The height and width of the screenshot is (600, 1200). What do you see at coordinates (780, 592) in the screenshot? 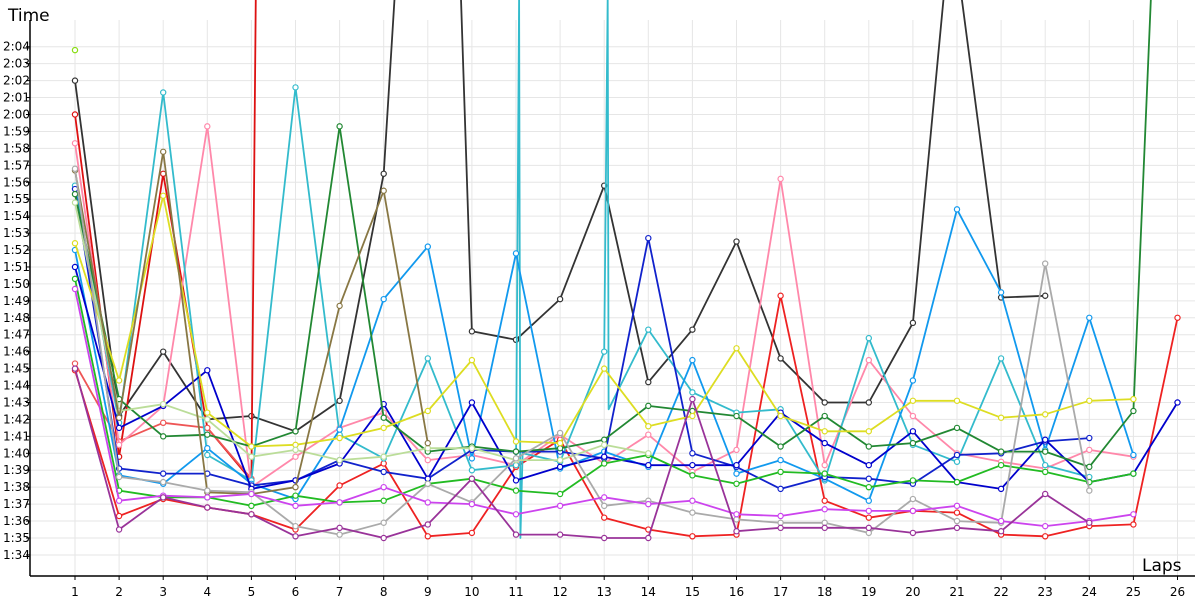
I see `x-tick-label: 17` at bounding box center [780, 592].